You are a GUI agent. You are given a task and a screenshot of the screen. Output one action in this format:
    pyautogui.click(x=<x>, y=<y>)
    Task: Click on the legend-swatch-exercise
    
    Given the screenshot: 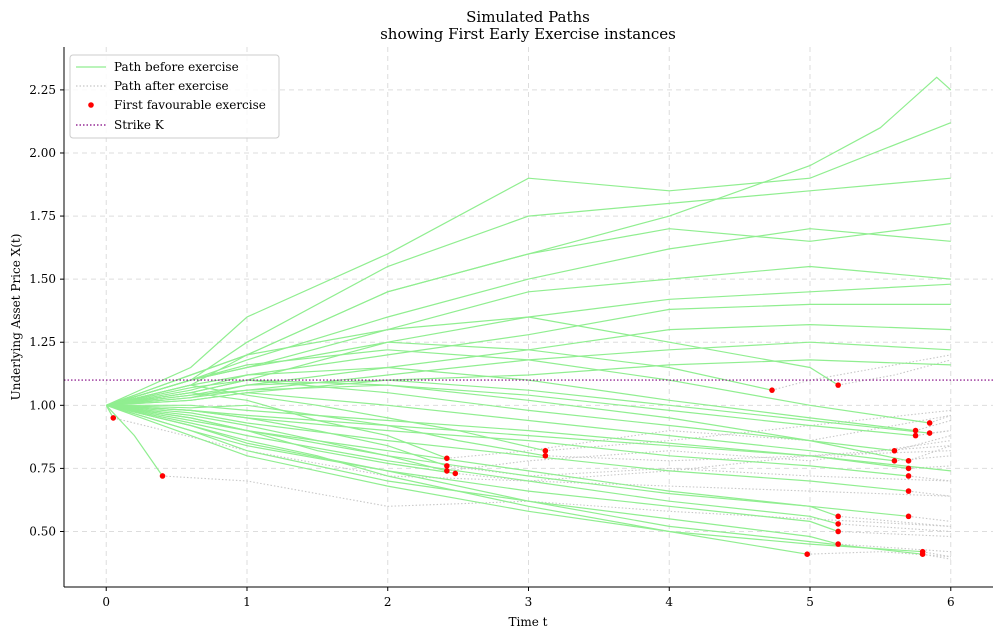 What is the action you would take?
    pyautogui.click(x=91, y=105)
    